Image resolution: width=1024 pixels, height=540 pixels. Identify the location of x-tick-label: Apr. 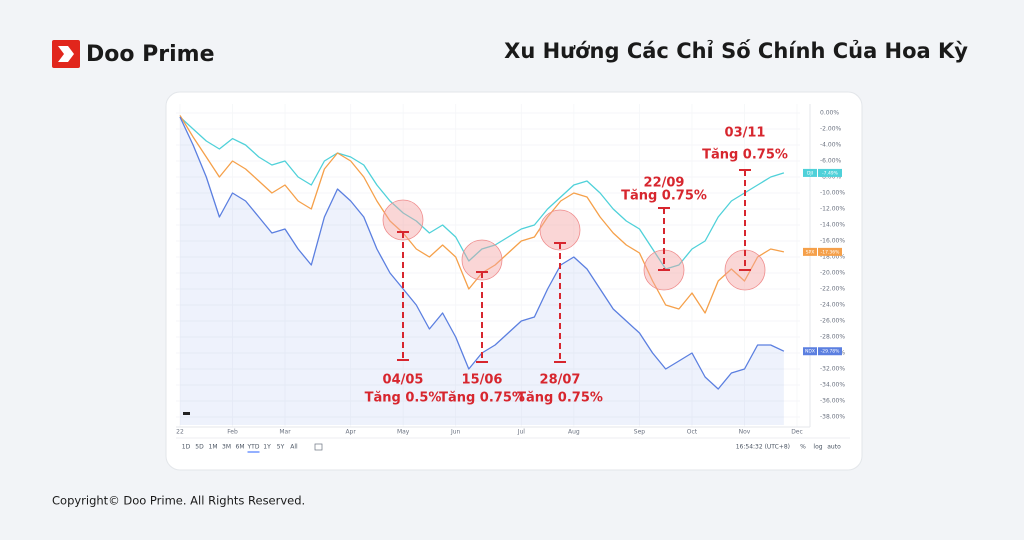
(350, 432).